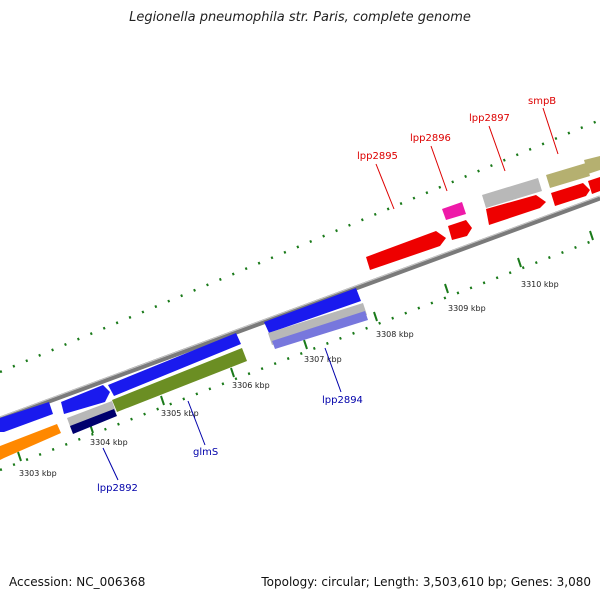 The image size is (600, 600). I want to click on leader-line-glmS, so click(196, 423).